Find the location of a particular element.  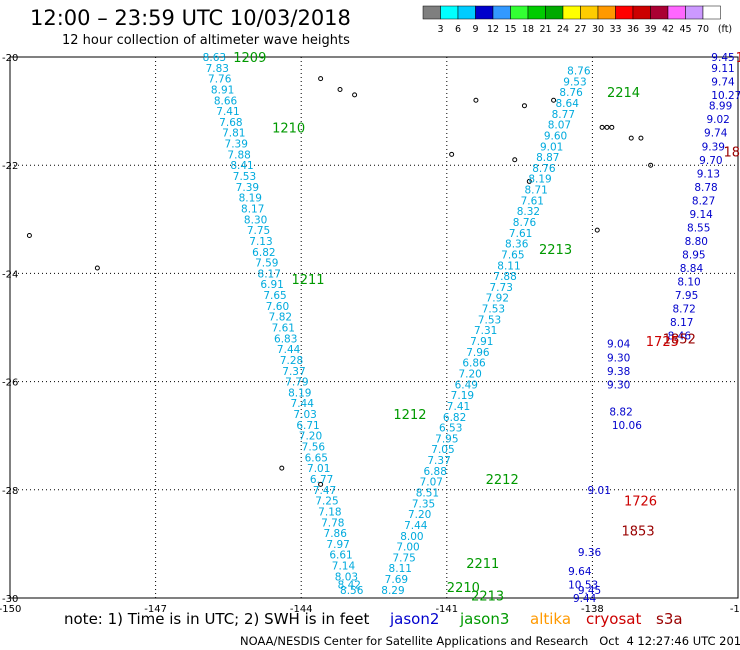

wave-height-value: 7.25 is located at coordinates (326, 502).